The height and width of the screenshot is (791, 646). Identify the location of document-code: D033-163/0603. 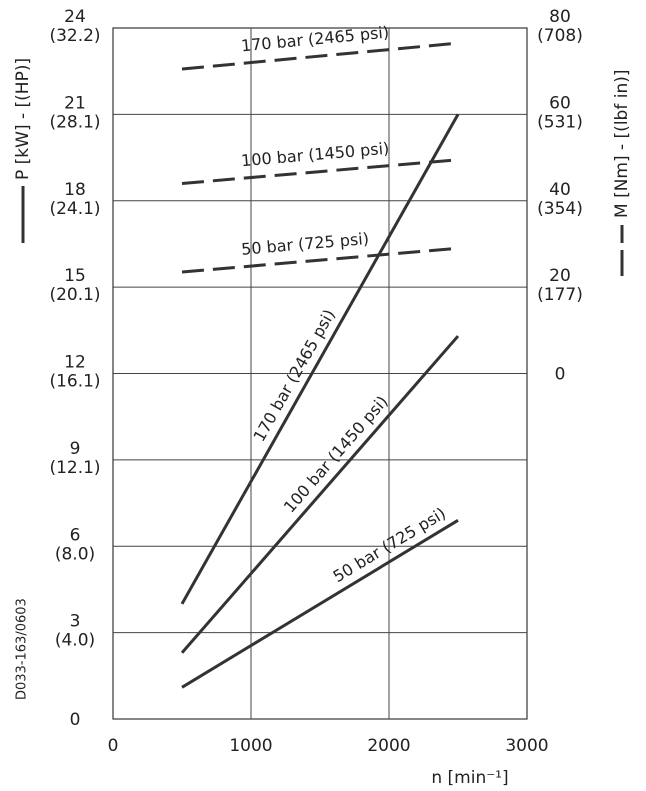
(22, 649).